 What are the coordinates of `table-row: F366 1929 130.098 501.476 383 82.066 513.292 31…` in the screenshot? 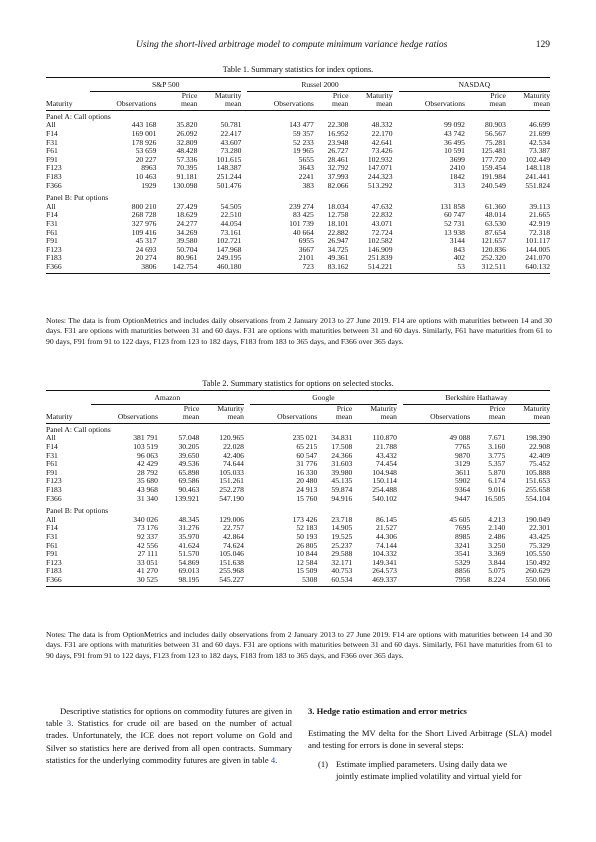 It's located at (298, 186).